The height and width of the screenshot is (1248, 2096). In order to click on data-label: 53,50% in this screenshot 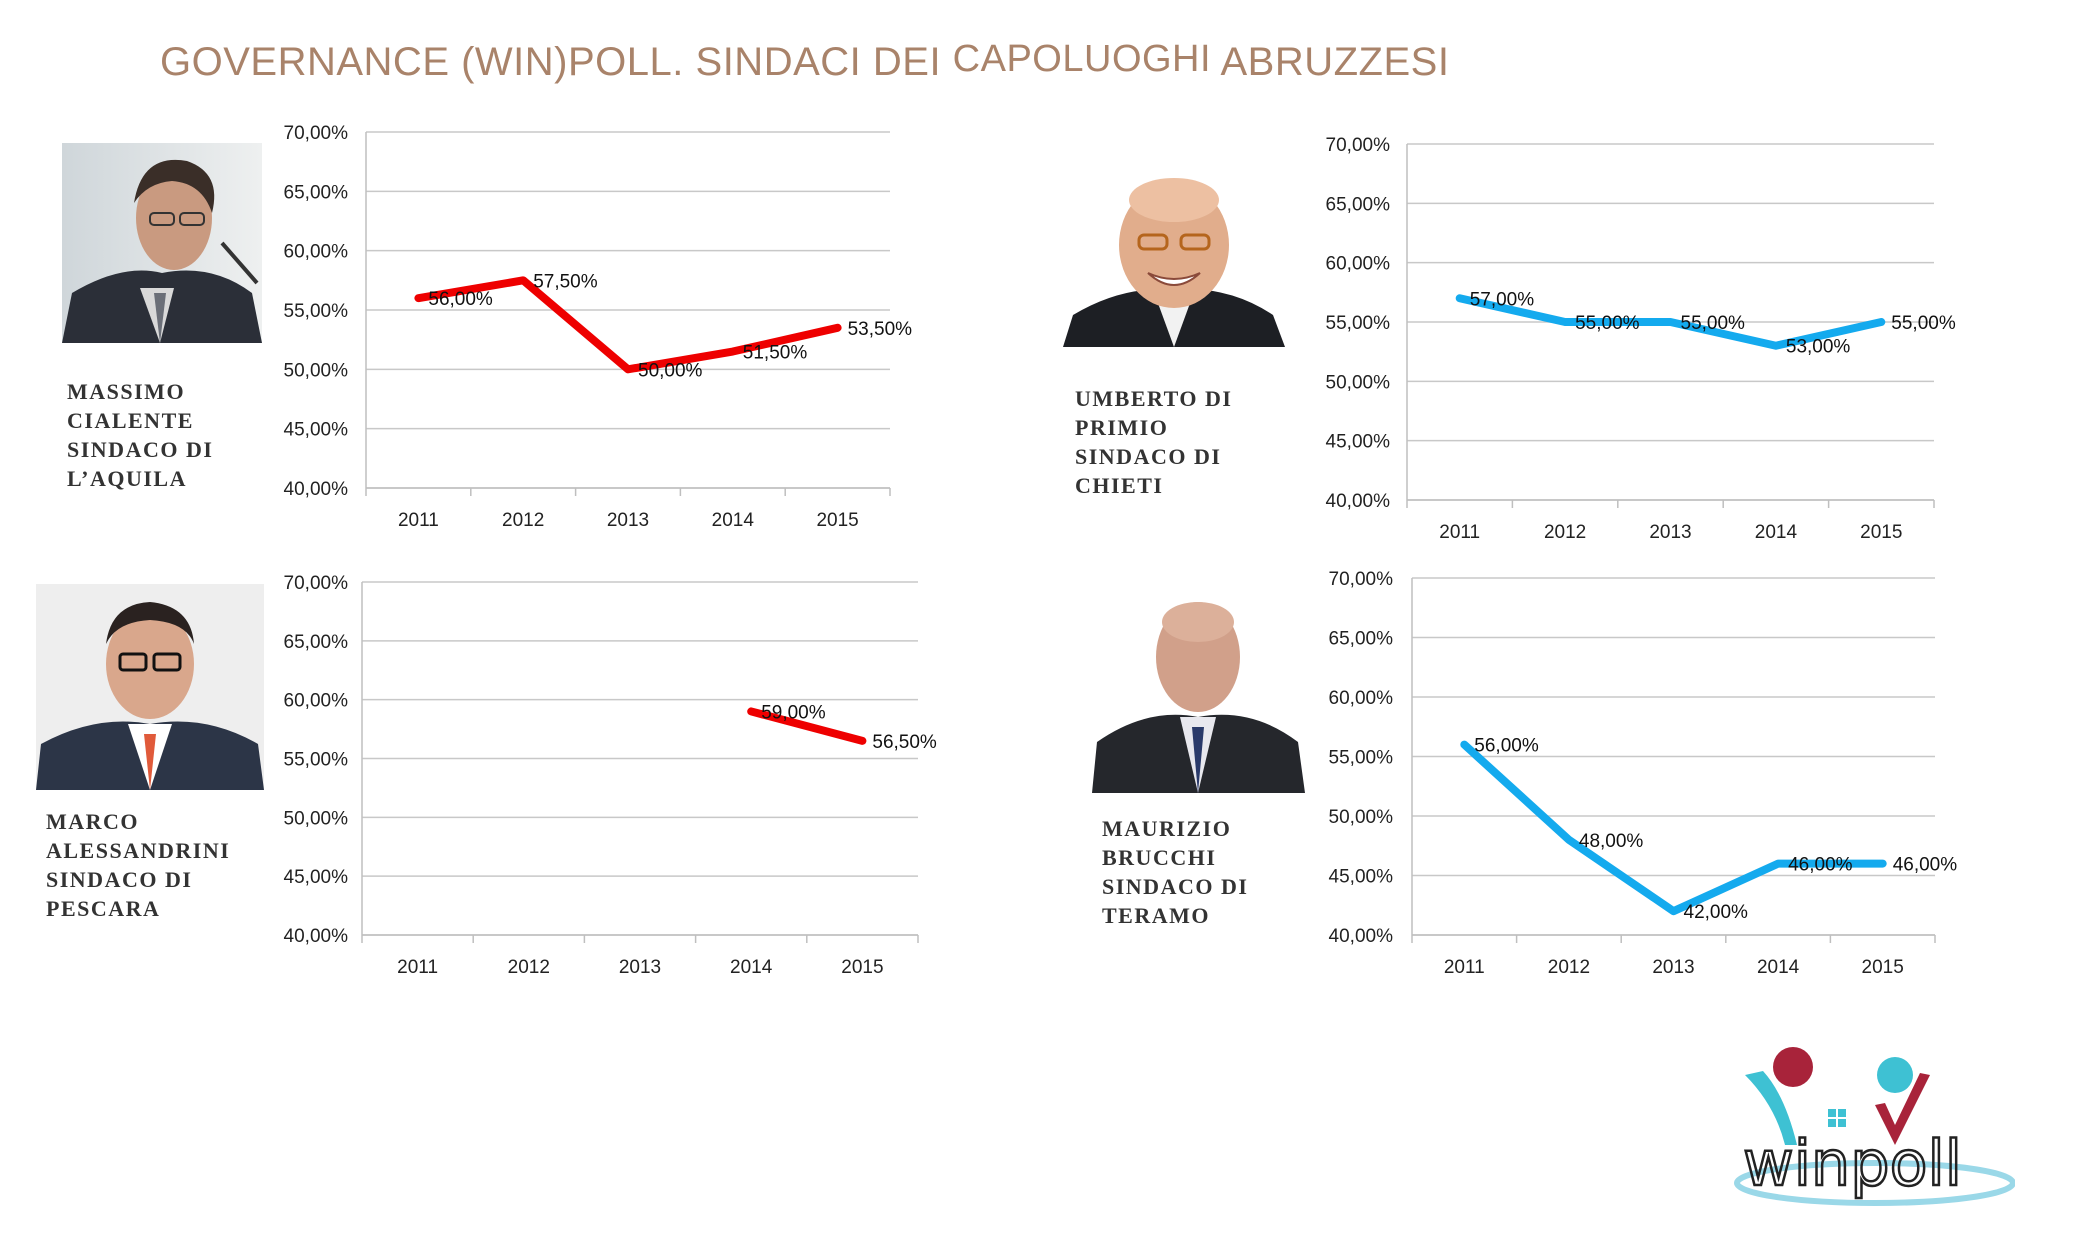, I will do `click(880, 329)`.